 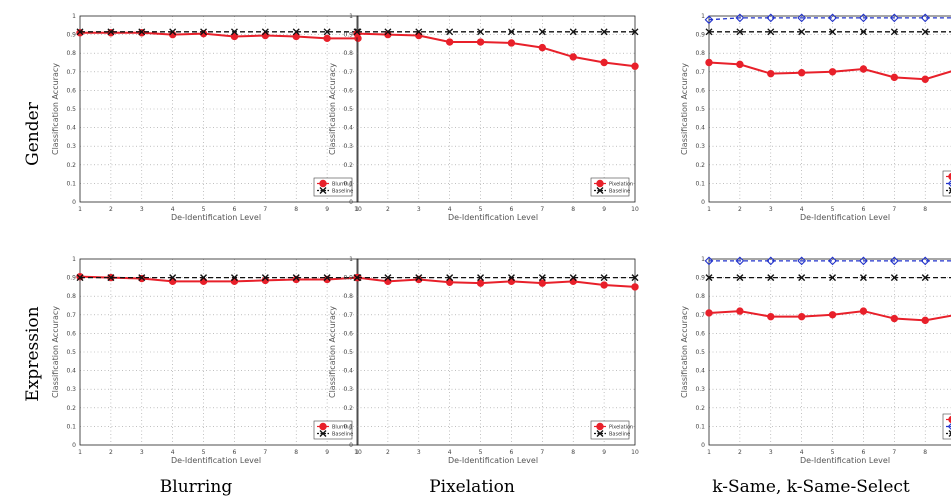 What do you see at coordinates (829, 19) in the screenshot?
I see `series-line-select` at bounding box center [829, 19].